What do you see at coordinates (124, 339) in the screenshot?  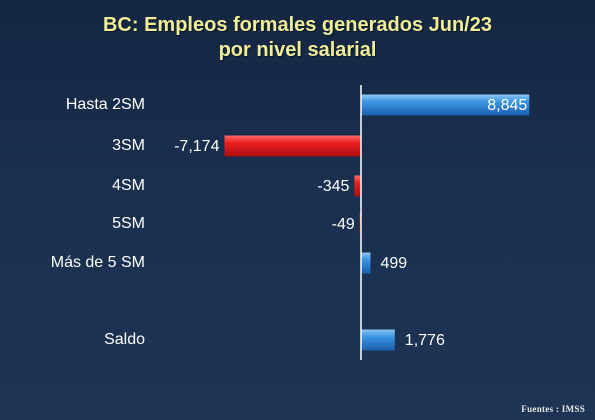 I see `category-label-saldo: Saldo` at bounding box center [124, 339].